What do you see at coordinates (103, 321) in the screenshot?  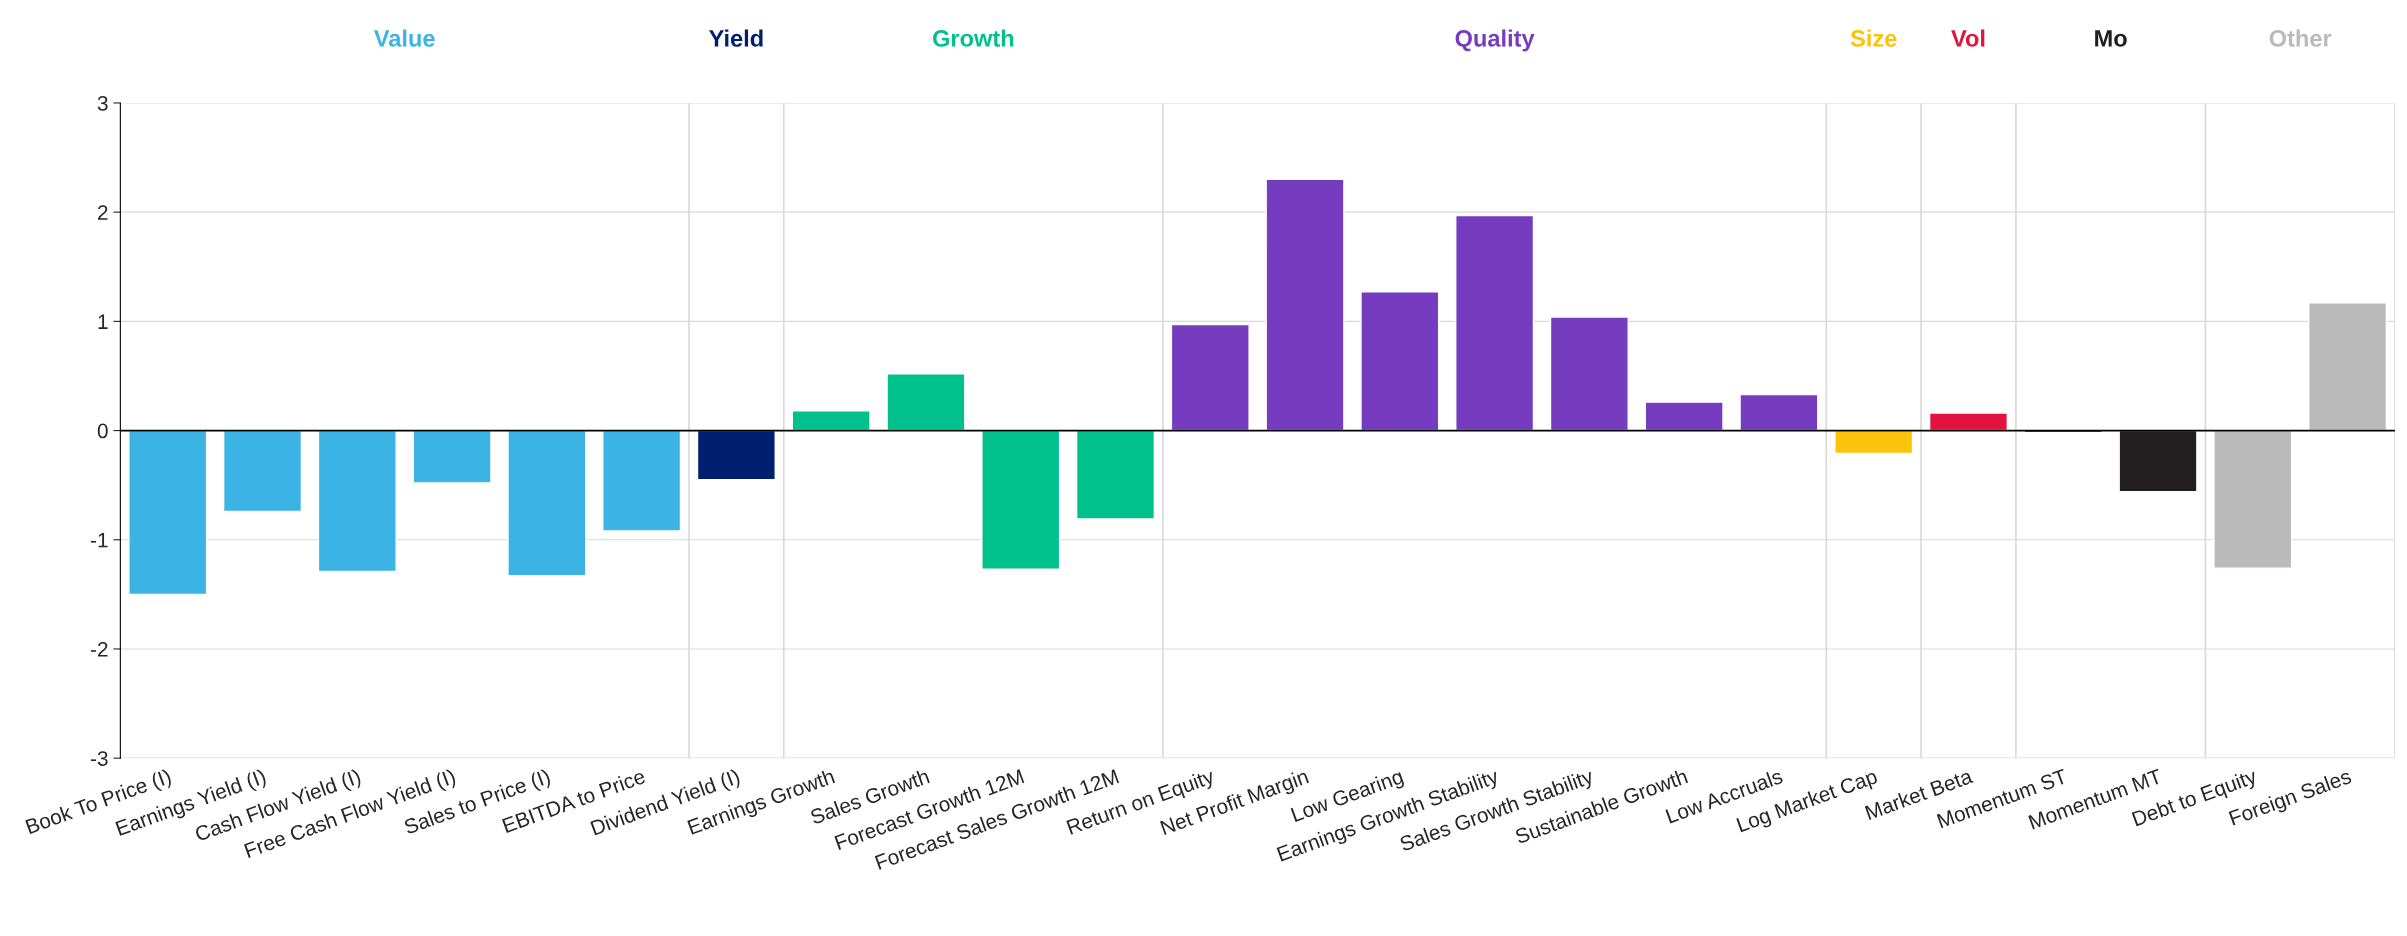 I see `y-tick-label: 1` at bounding box center [103, 321].